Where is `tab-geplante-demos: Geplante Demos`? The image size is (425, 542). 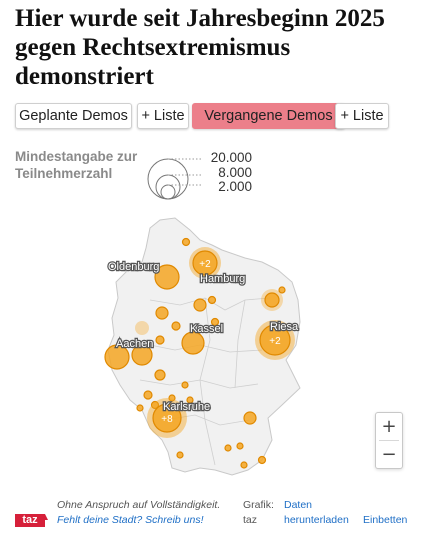 tab-geplante-demos: Geplante Demos is located at coordinates (73, 116).